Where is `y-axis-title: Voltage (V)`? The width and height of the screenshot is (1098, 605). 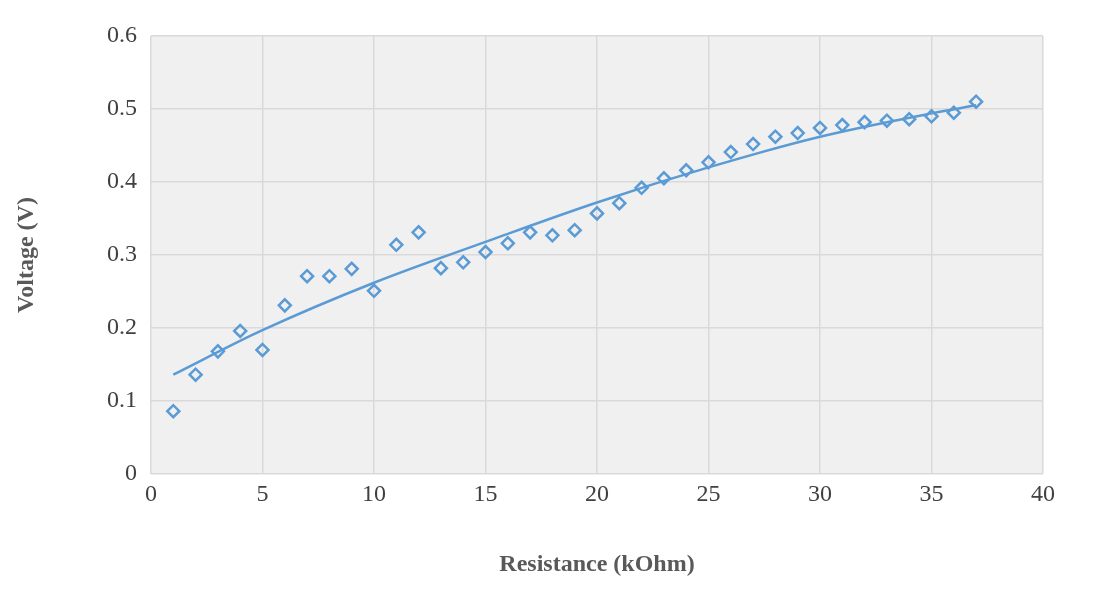 y-axis-title: Voltage (V) is located at coordinates (24, 255).